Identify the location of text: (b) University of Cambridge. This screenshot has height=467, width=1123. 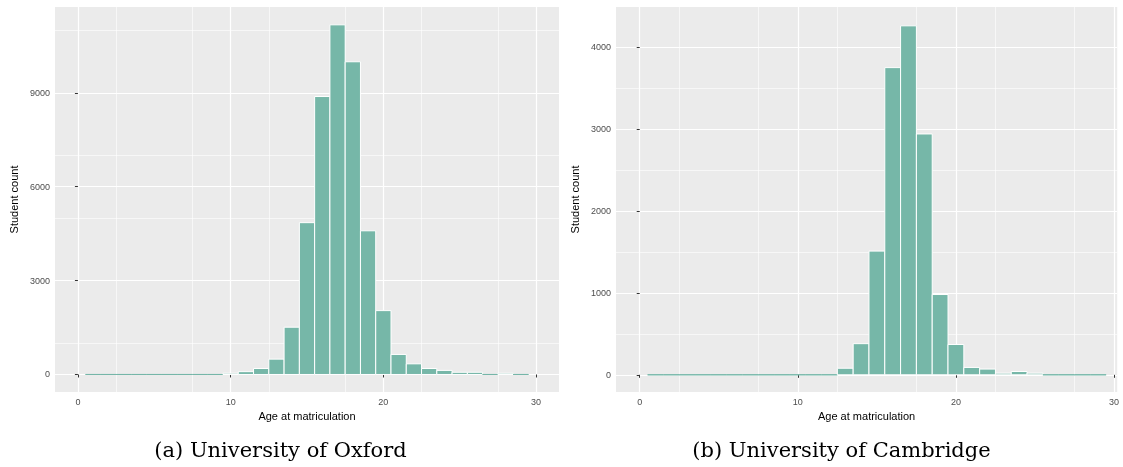
(841, 449).